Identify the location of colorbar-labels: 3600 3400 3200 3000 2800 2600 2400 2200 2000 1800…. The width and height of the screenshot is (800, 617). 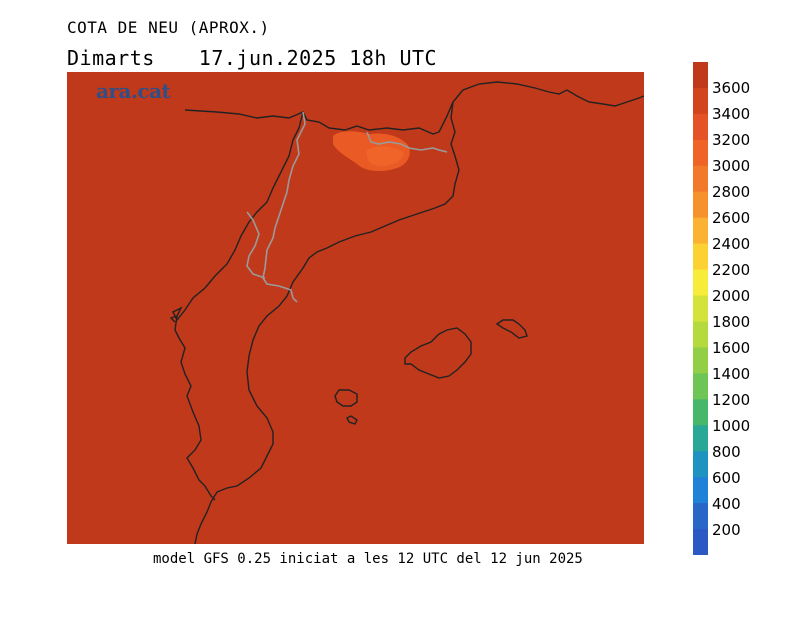
(752, 308).